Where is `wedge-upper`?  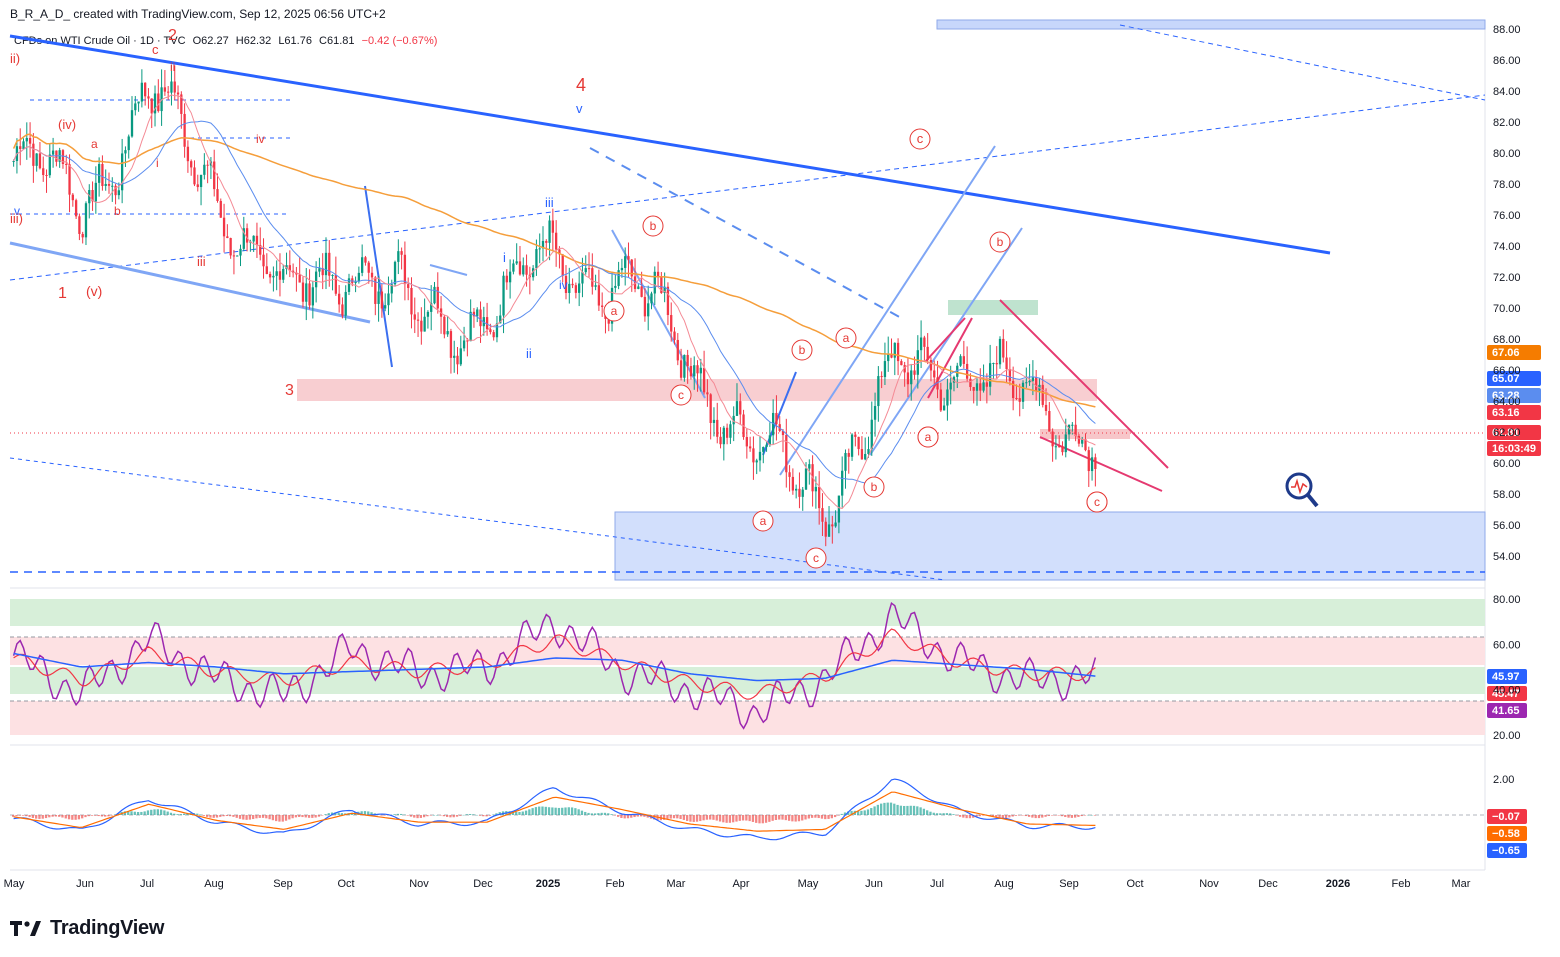
wedge-upper is located at coordinates (1084, 384).